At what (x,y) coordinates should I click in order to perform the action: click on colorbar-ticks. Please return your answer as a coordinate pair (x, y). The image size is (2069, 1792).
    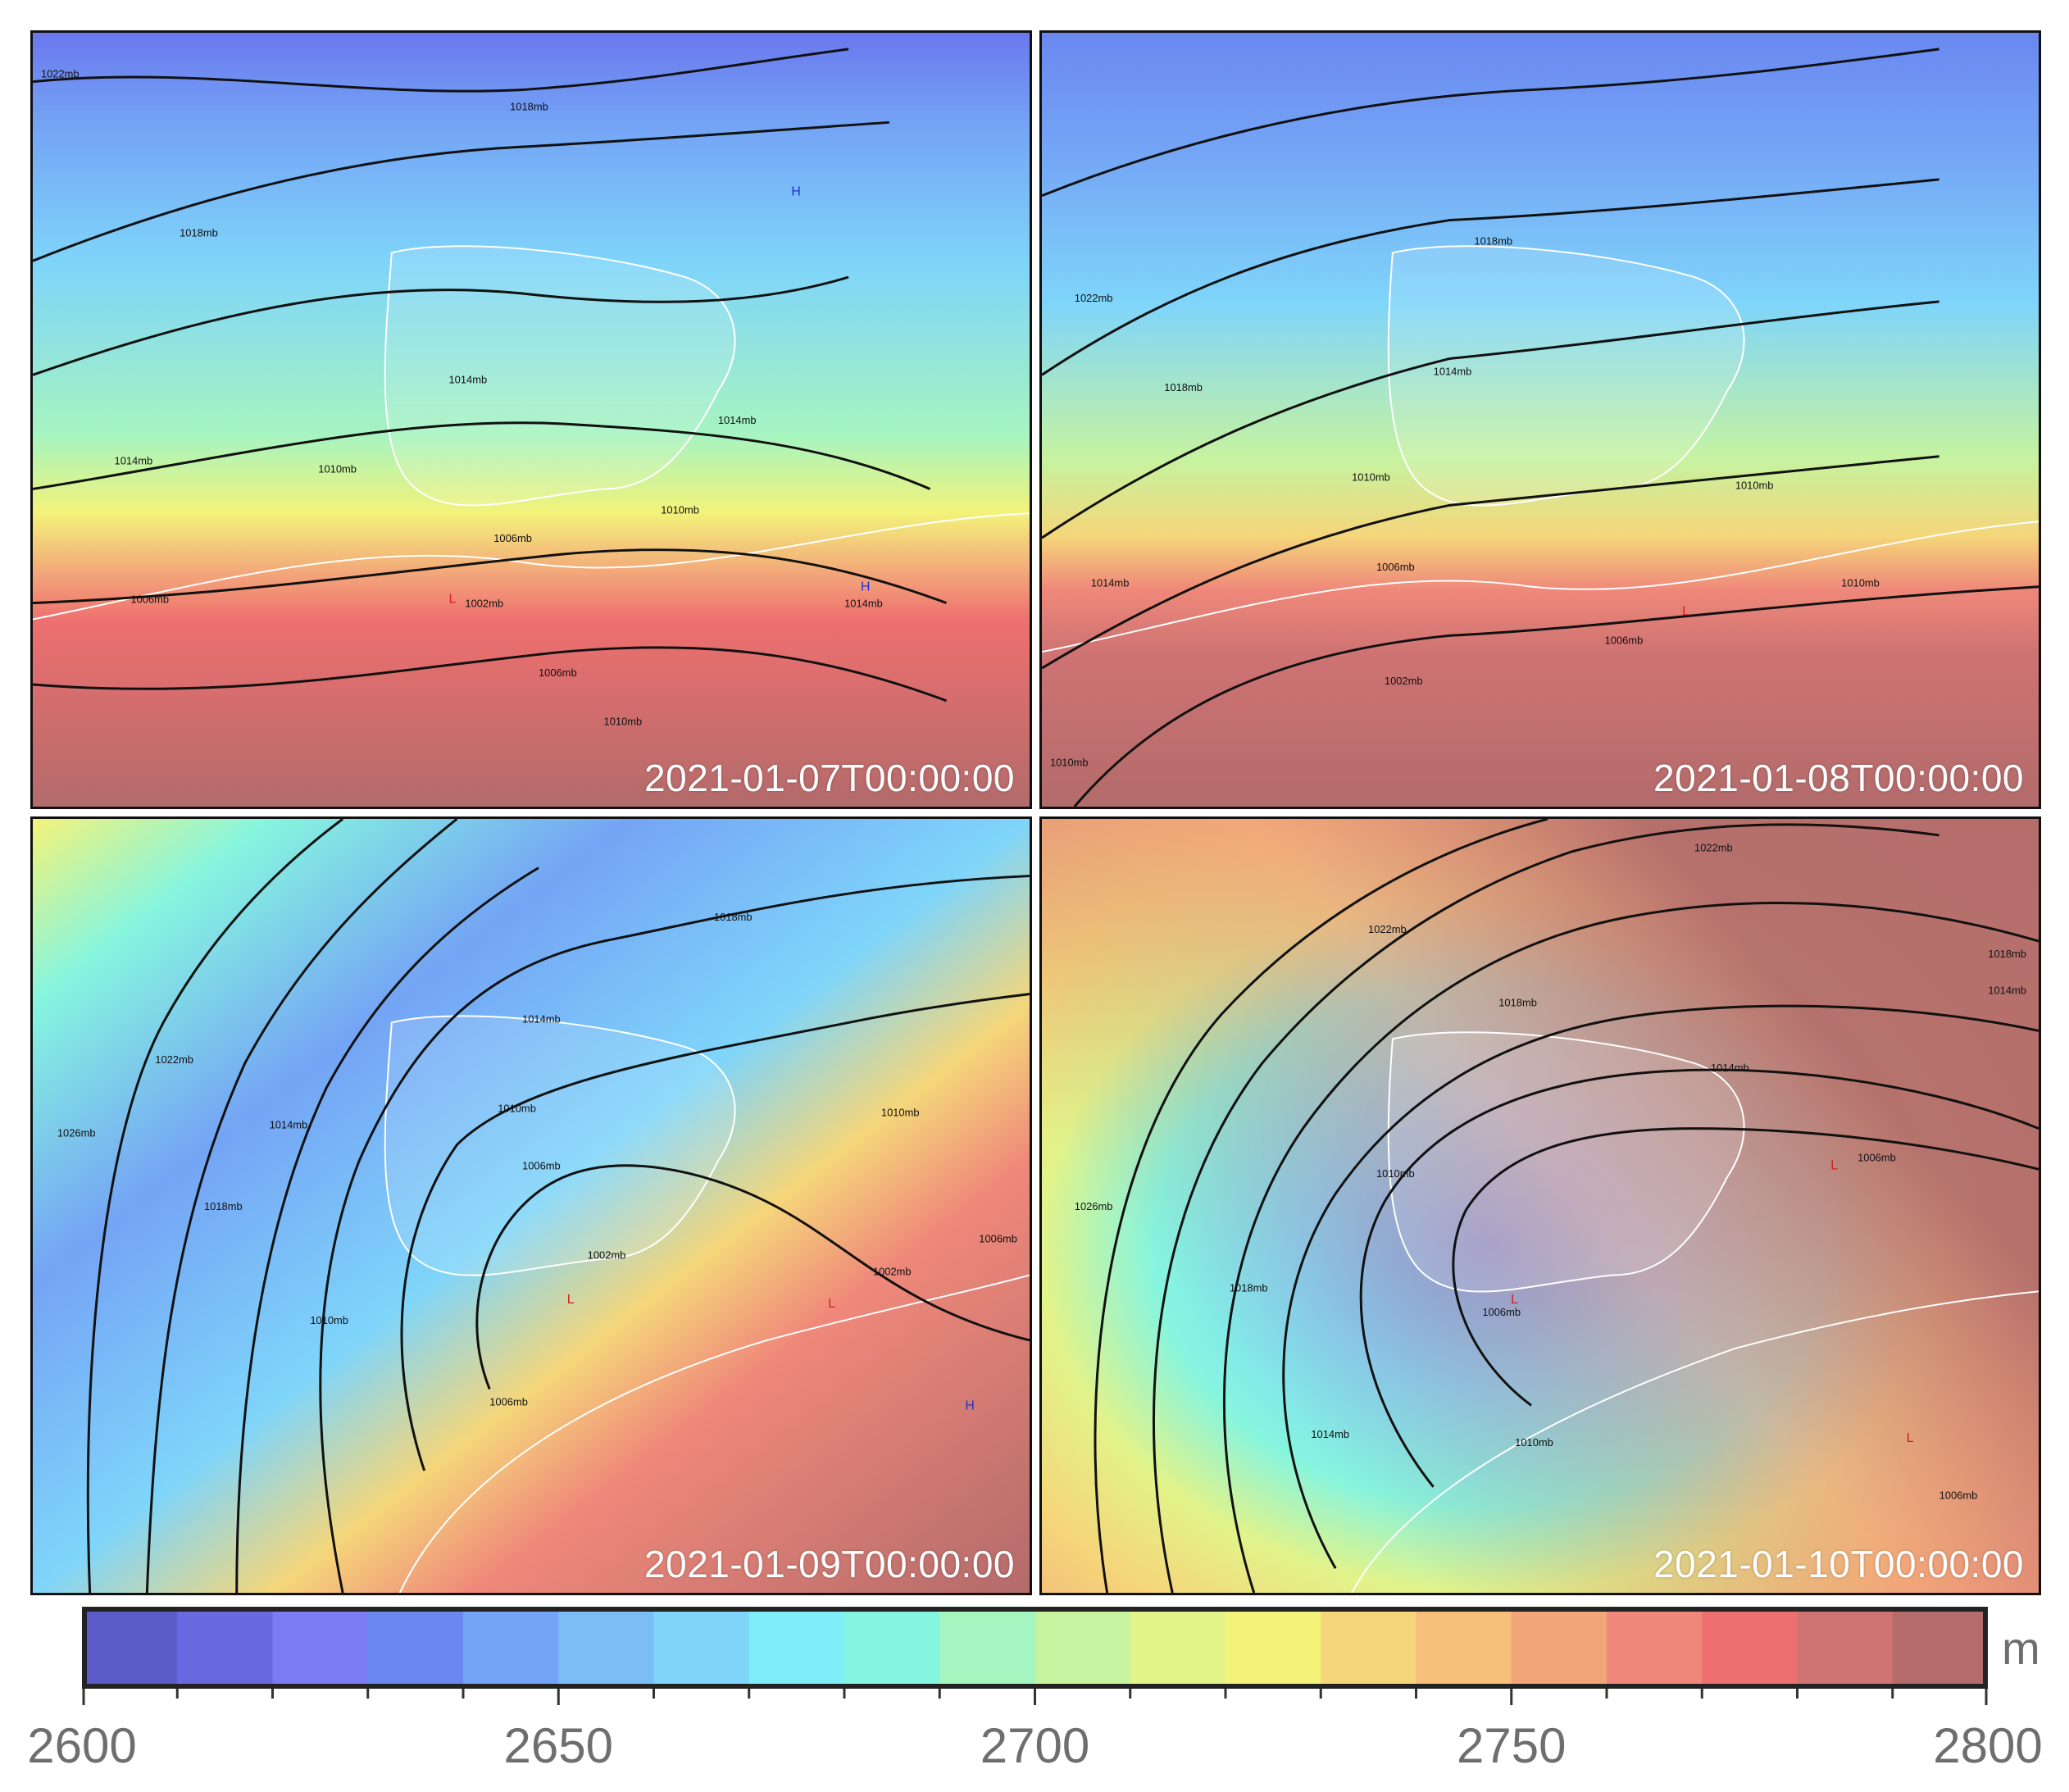
    Looking at the image, I should click on (1035, 1697).